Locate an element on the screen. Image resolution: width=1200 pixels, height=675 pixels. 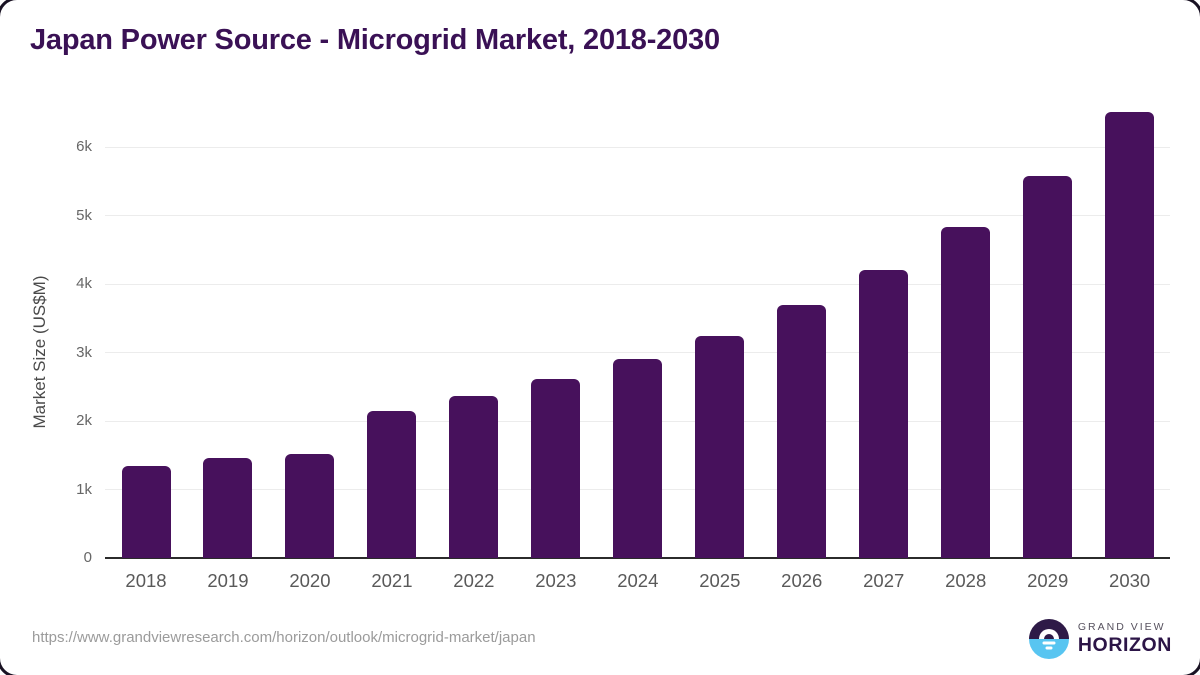
x-tick-label: 2026 is located at coordinates (802, 580).